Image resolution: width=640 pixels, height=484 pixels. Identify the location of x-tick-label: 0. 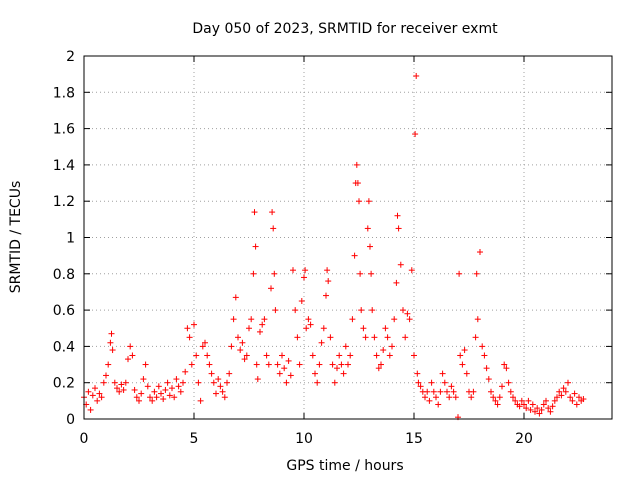
(84, 439).